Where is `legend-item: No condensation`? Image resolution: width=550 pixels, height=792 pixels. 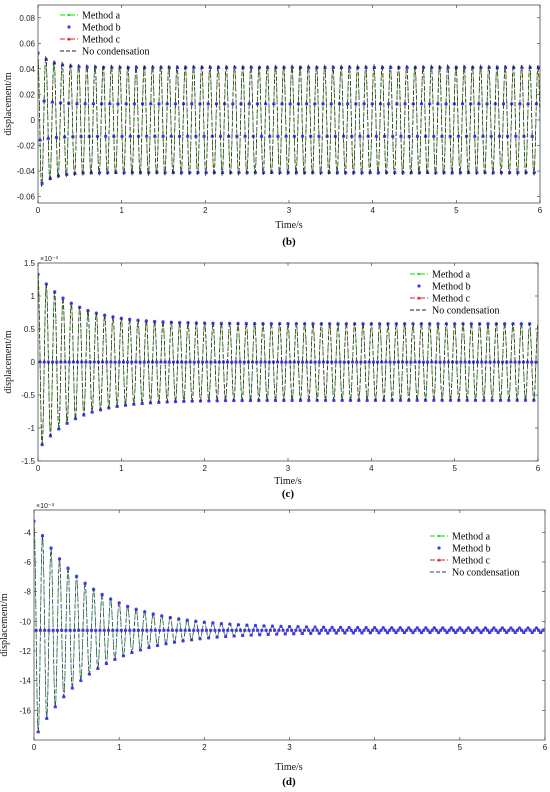 legend-item: No condensation is located at coordinates (455, 311).